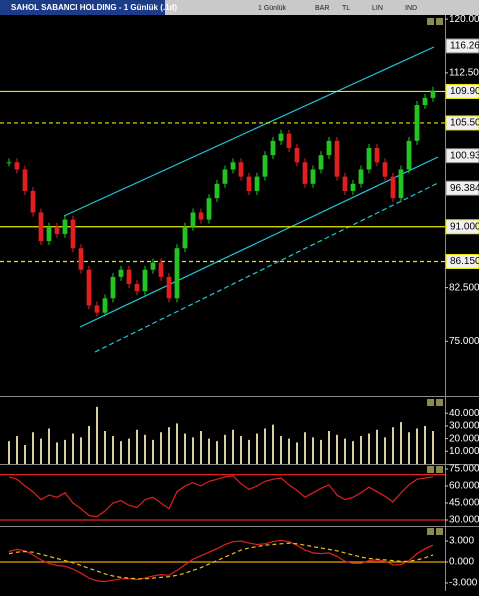 The image size is (479, 596). What do you see at coordinates (464, 451) in the screenshot?
I see `y-tick-label: 10.000M` at bounding box center [464, 451].